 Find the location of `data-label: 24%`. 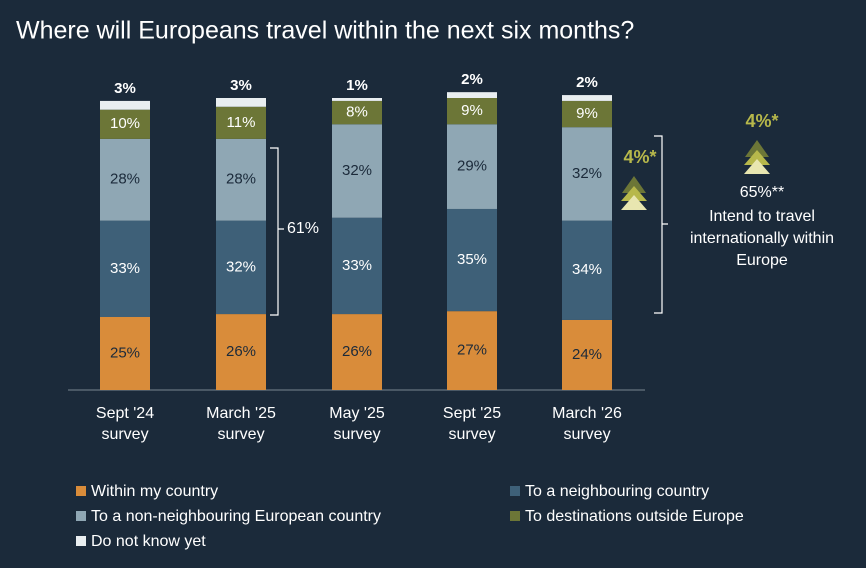

data-label: 24% is located at coordinates (587, 354).